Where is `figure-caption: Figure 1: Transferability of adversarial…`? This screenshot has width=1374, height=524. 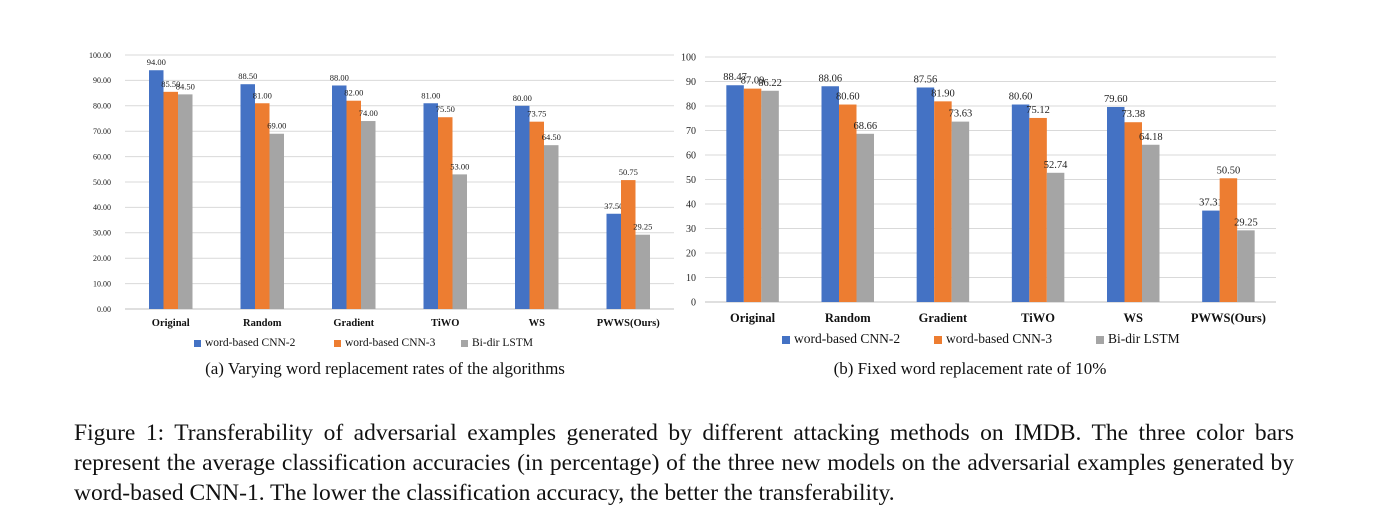 figure-caption: Figure 1: Transferability of adversarial… is located at coordinates (684, 463).